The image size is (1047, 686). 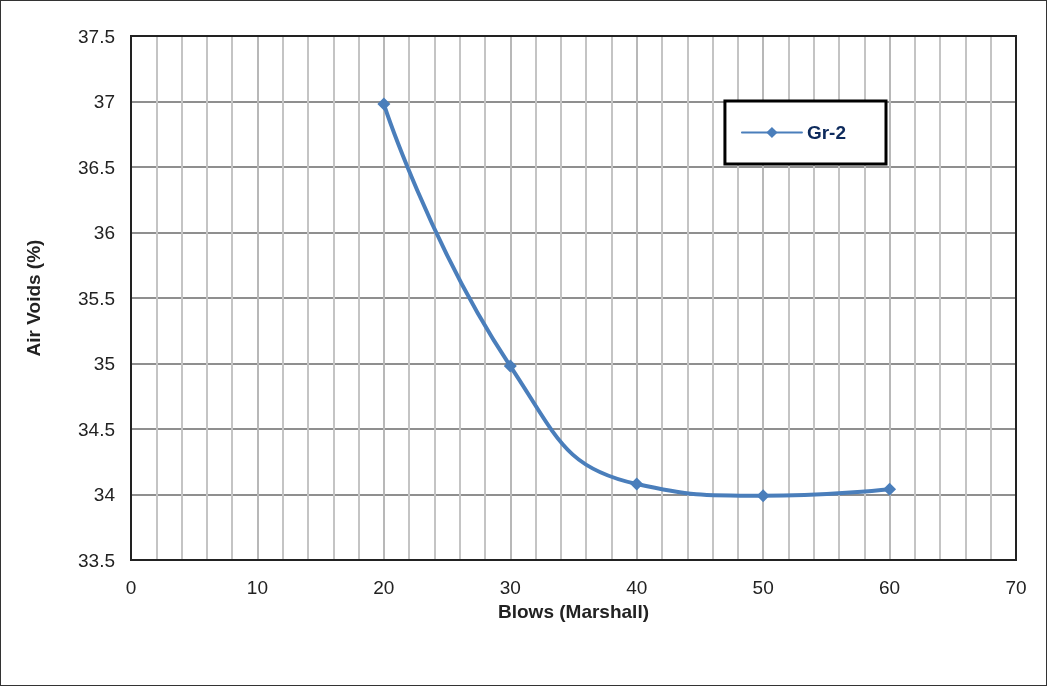 What do you see at coordinates (96, 560) in the screenshot?
I see `y-tick-label: 33.5` at bounding box center [96, 560].